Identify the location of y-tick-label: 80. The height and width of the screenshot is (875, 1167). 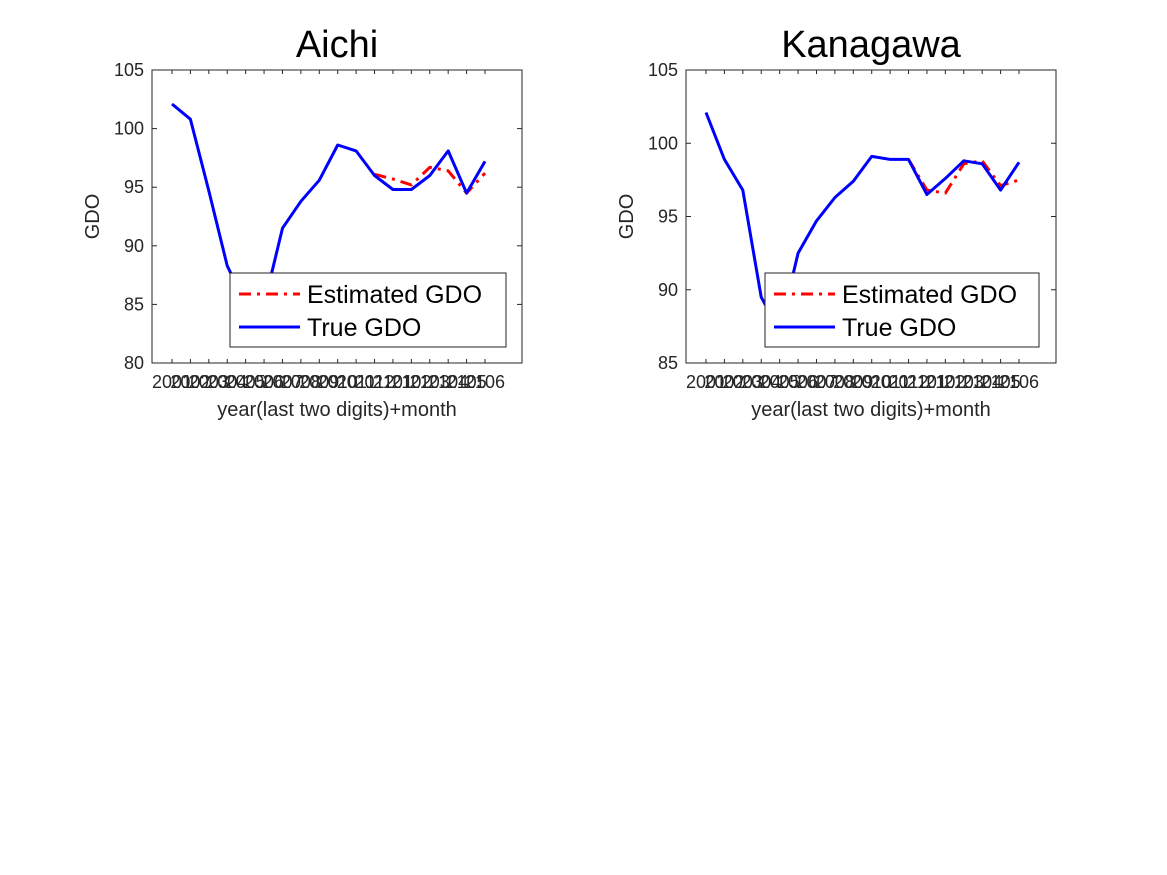
(134, 363).